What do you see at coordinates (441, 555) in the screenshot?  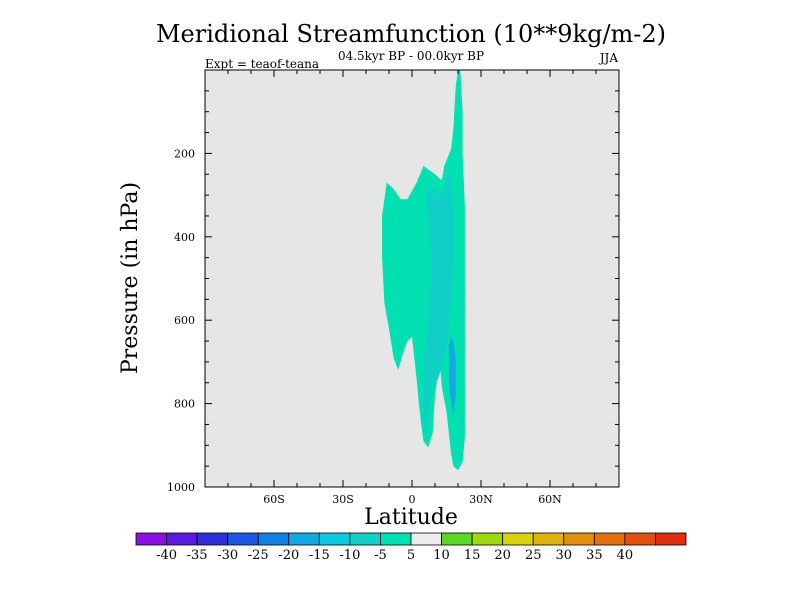 I see `colorbar-label: 10` at bounding box center [441, 555].